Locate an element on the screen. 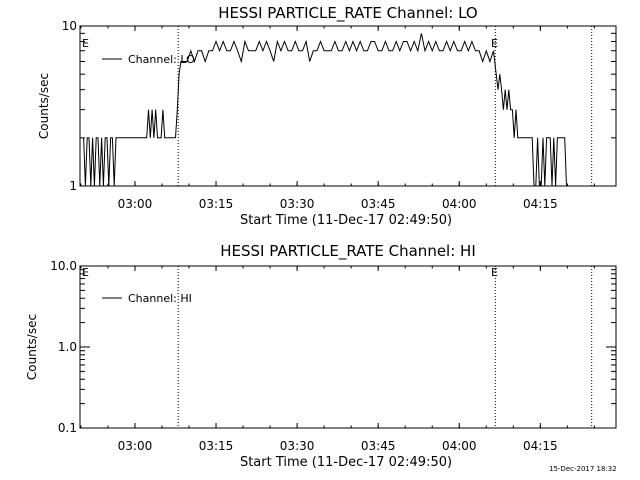  y-tick-label: 0.1 is located at coordinates (67, 428).